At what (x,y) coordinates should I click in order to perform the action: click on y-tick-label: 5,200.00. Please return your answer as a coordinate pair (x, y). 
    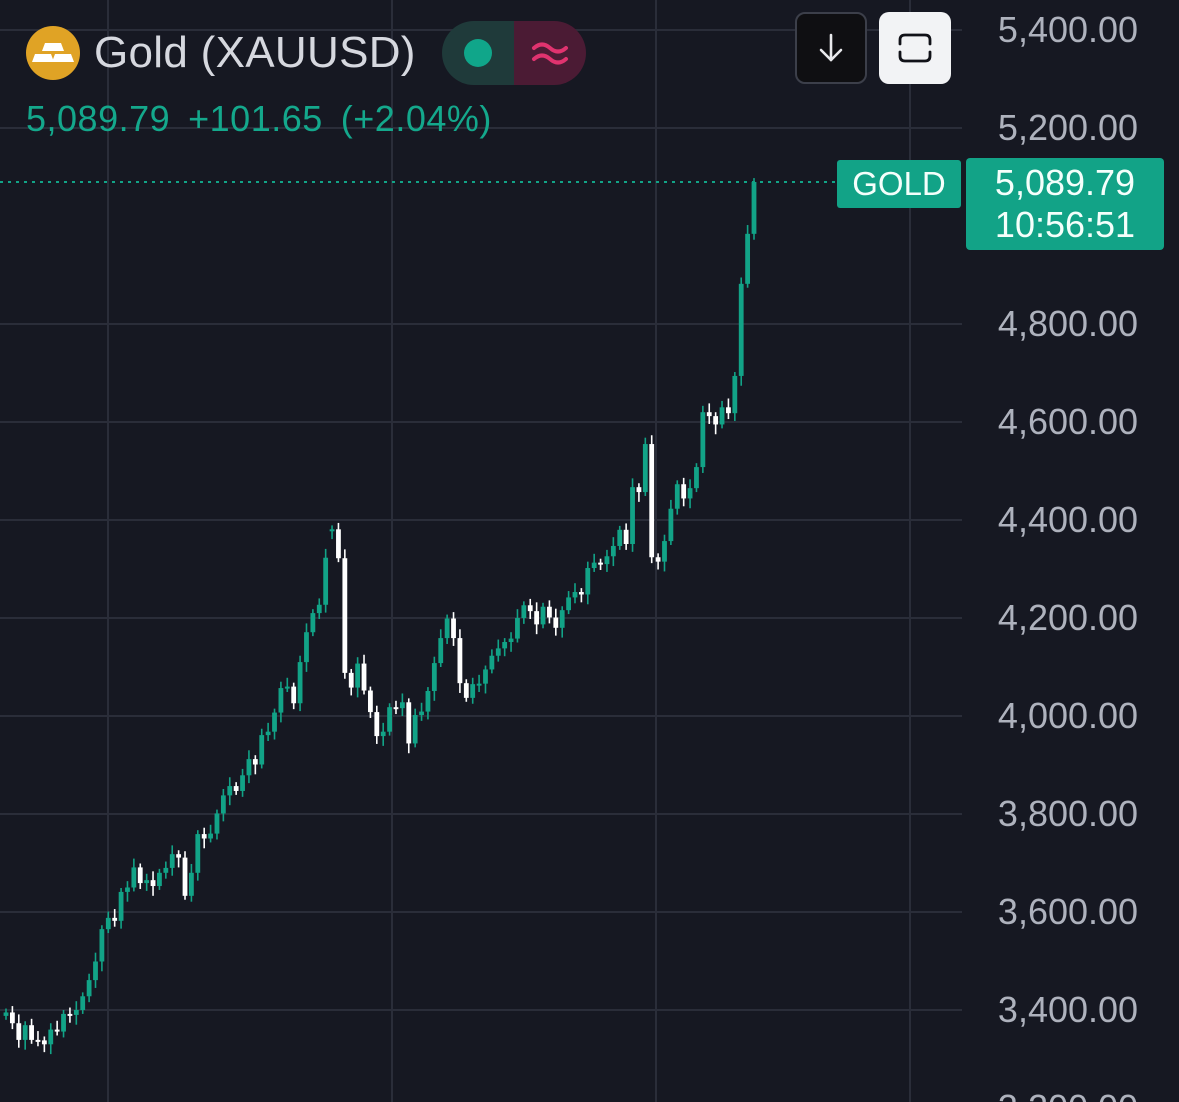
    Looking at the image, I should click on (1068, 127).